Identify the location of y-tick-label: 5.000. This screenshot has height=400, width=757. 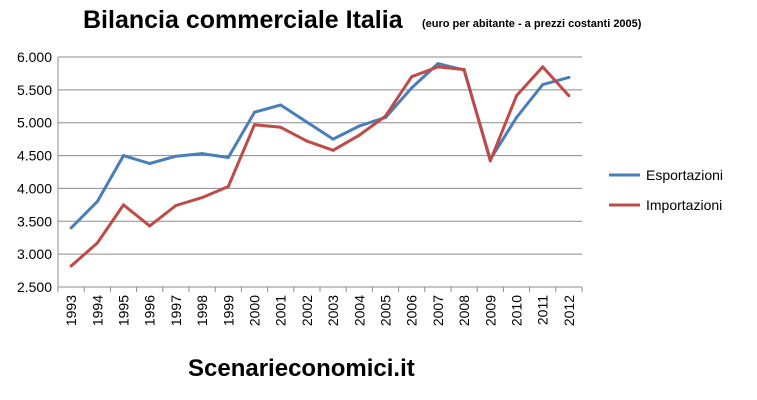
(34, 123).